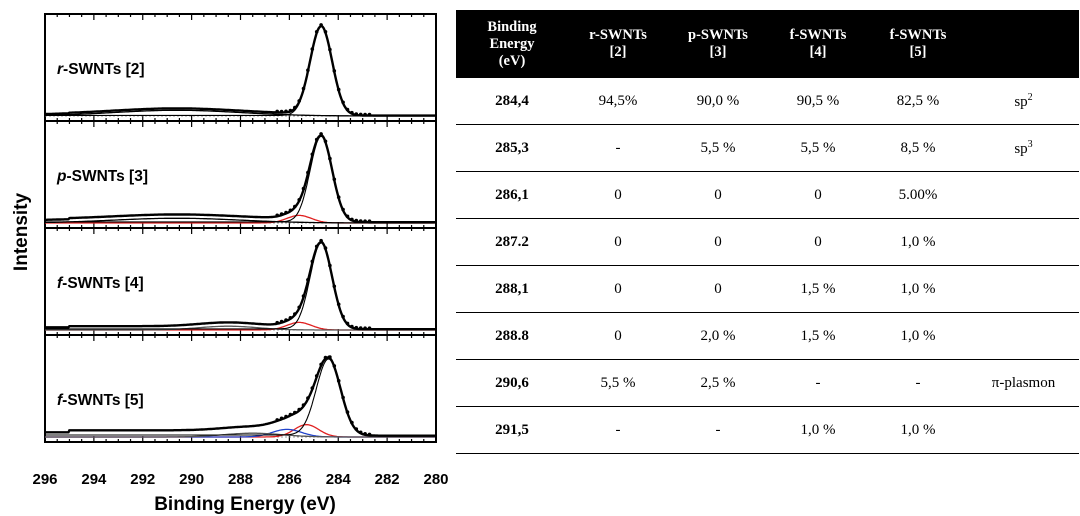 The image size is (1080, 516). I want to click on table-header-cell: p-SWNTs [3], so click(718, 44).